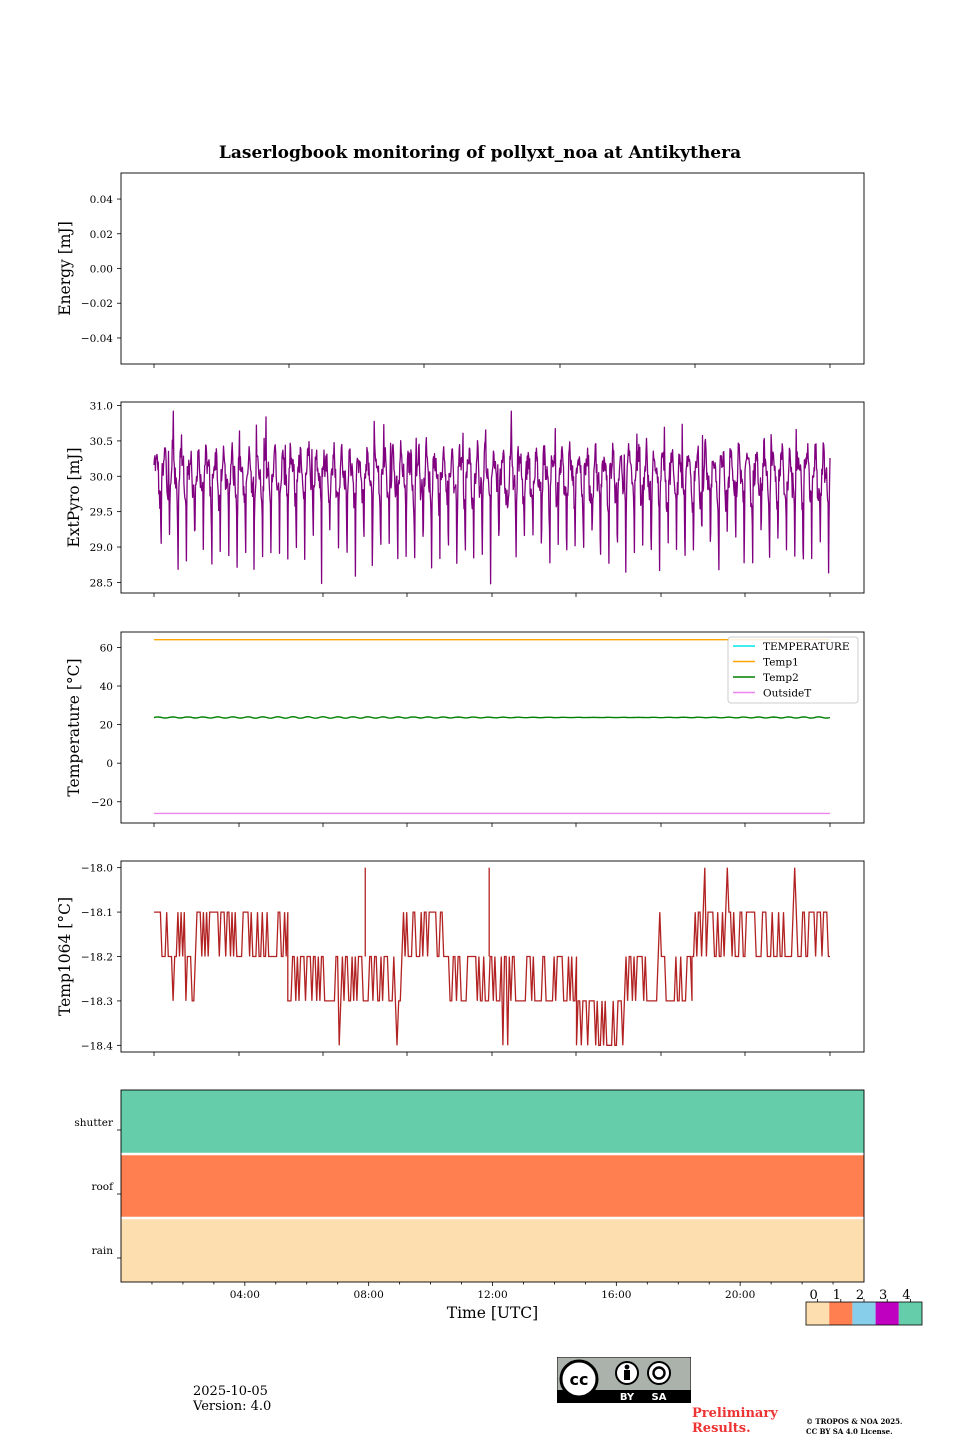  Describe the element at coordinates (781, 663) in the screenshot. I see `legend-label-temp1: Temp1` at that location.